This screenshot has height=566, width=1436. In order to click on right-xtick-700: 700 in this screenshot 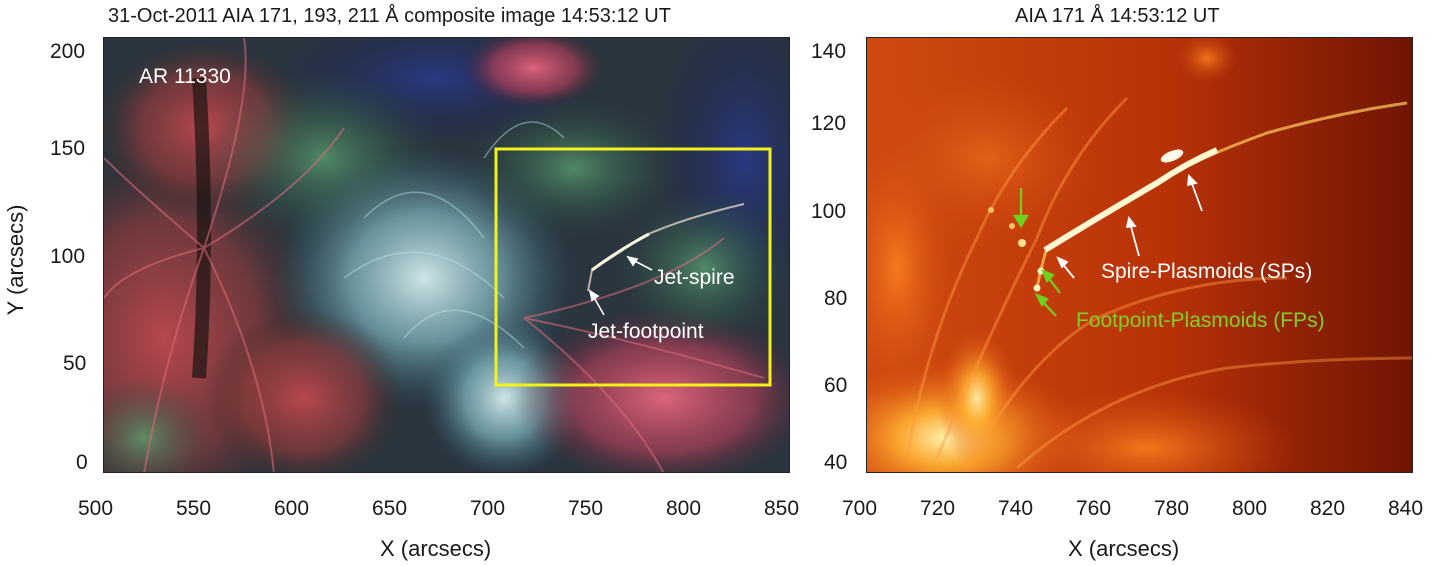, I will do `click(860, 508)`.